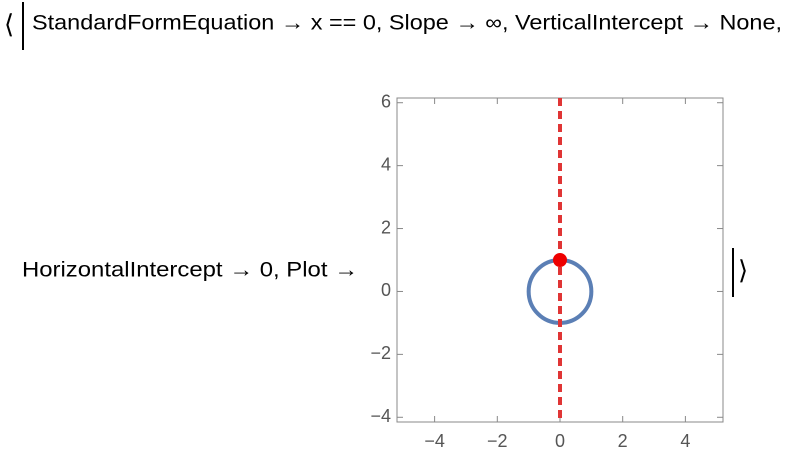 This screenshot has height=461, width=786. Describe the element at coordinates (9, 24) in the screenshot. I see `open-bracket: ⟨` at that location.